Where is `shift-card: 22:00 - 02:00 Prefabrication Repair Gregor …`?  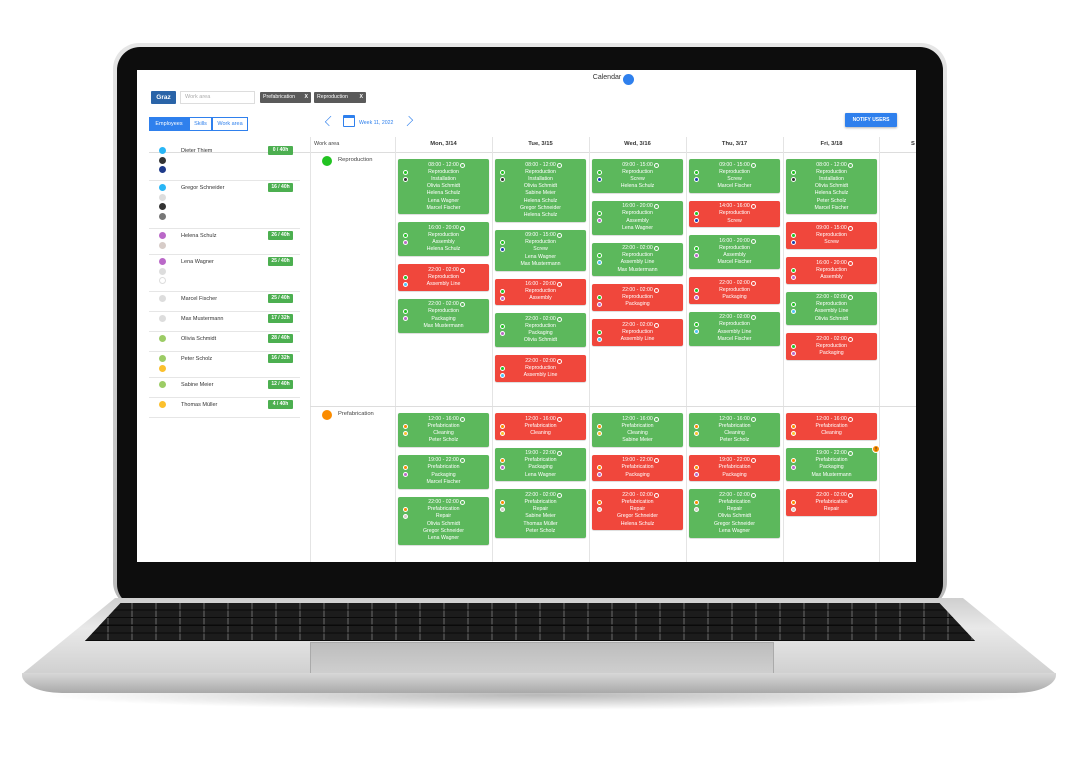 shift-card: 22:00 - 02:00 Prefabrication Repair Gregor … is located at coordinates (637, 510).